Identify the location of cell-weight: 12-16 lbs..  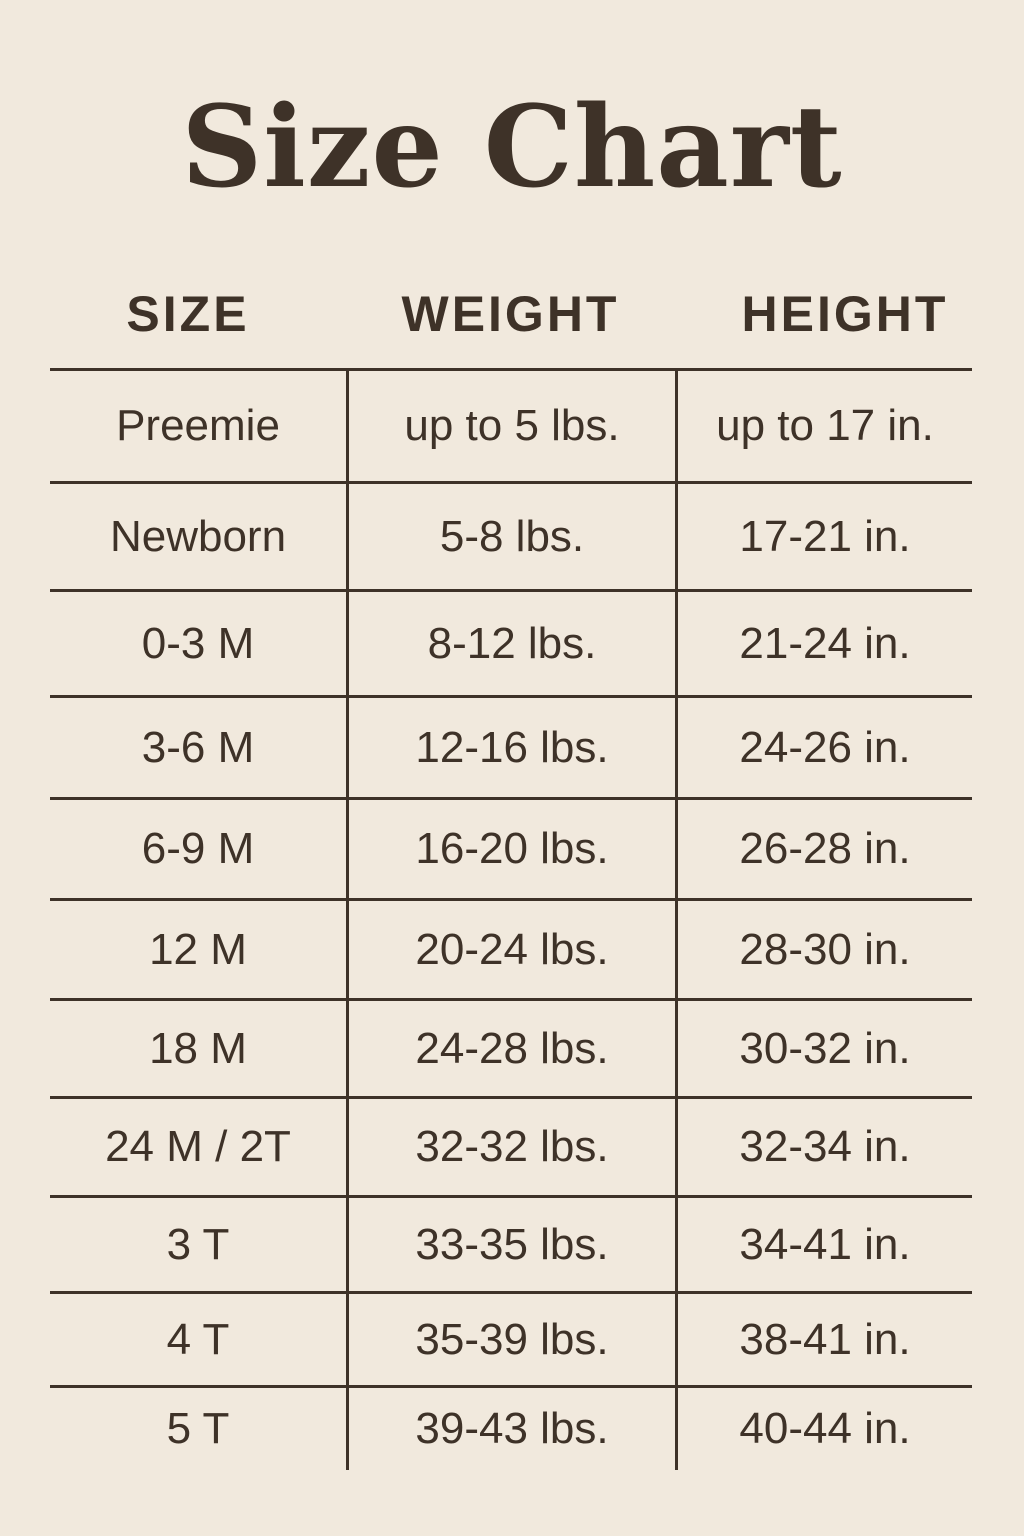
(510, 747).